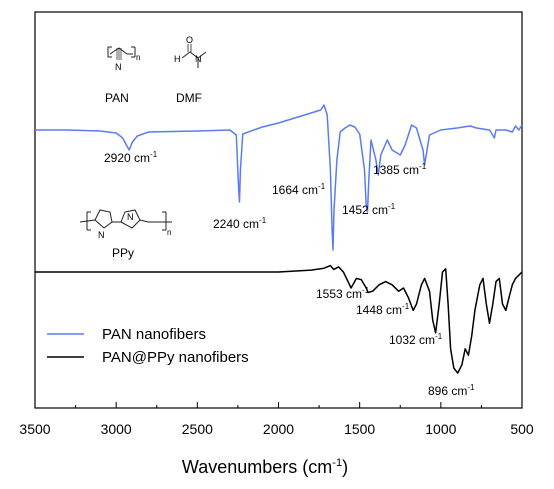  Describe the element at coordinates (194, 56) in the screenshot. I see `dmf-structure` at that location.